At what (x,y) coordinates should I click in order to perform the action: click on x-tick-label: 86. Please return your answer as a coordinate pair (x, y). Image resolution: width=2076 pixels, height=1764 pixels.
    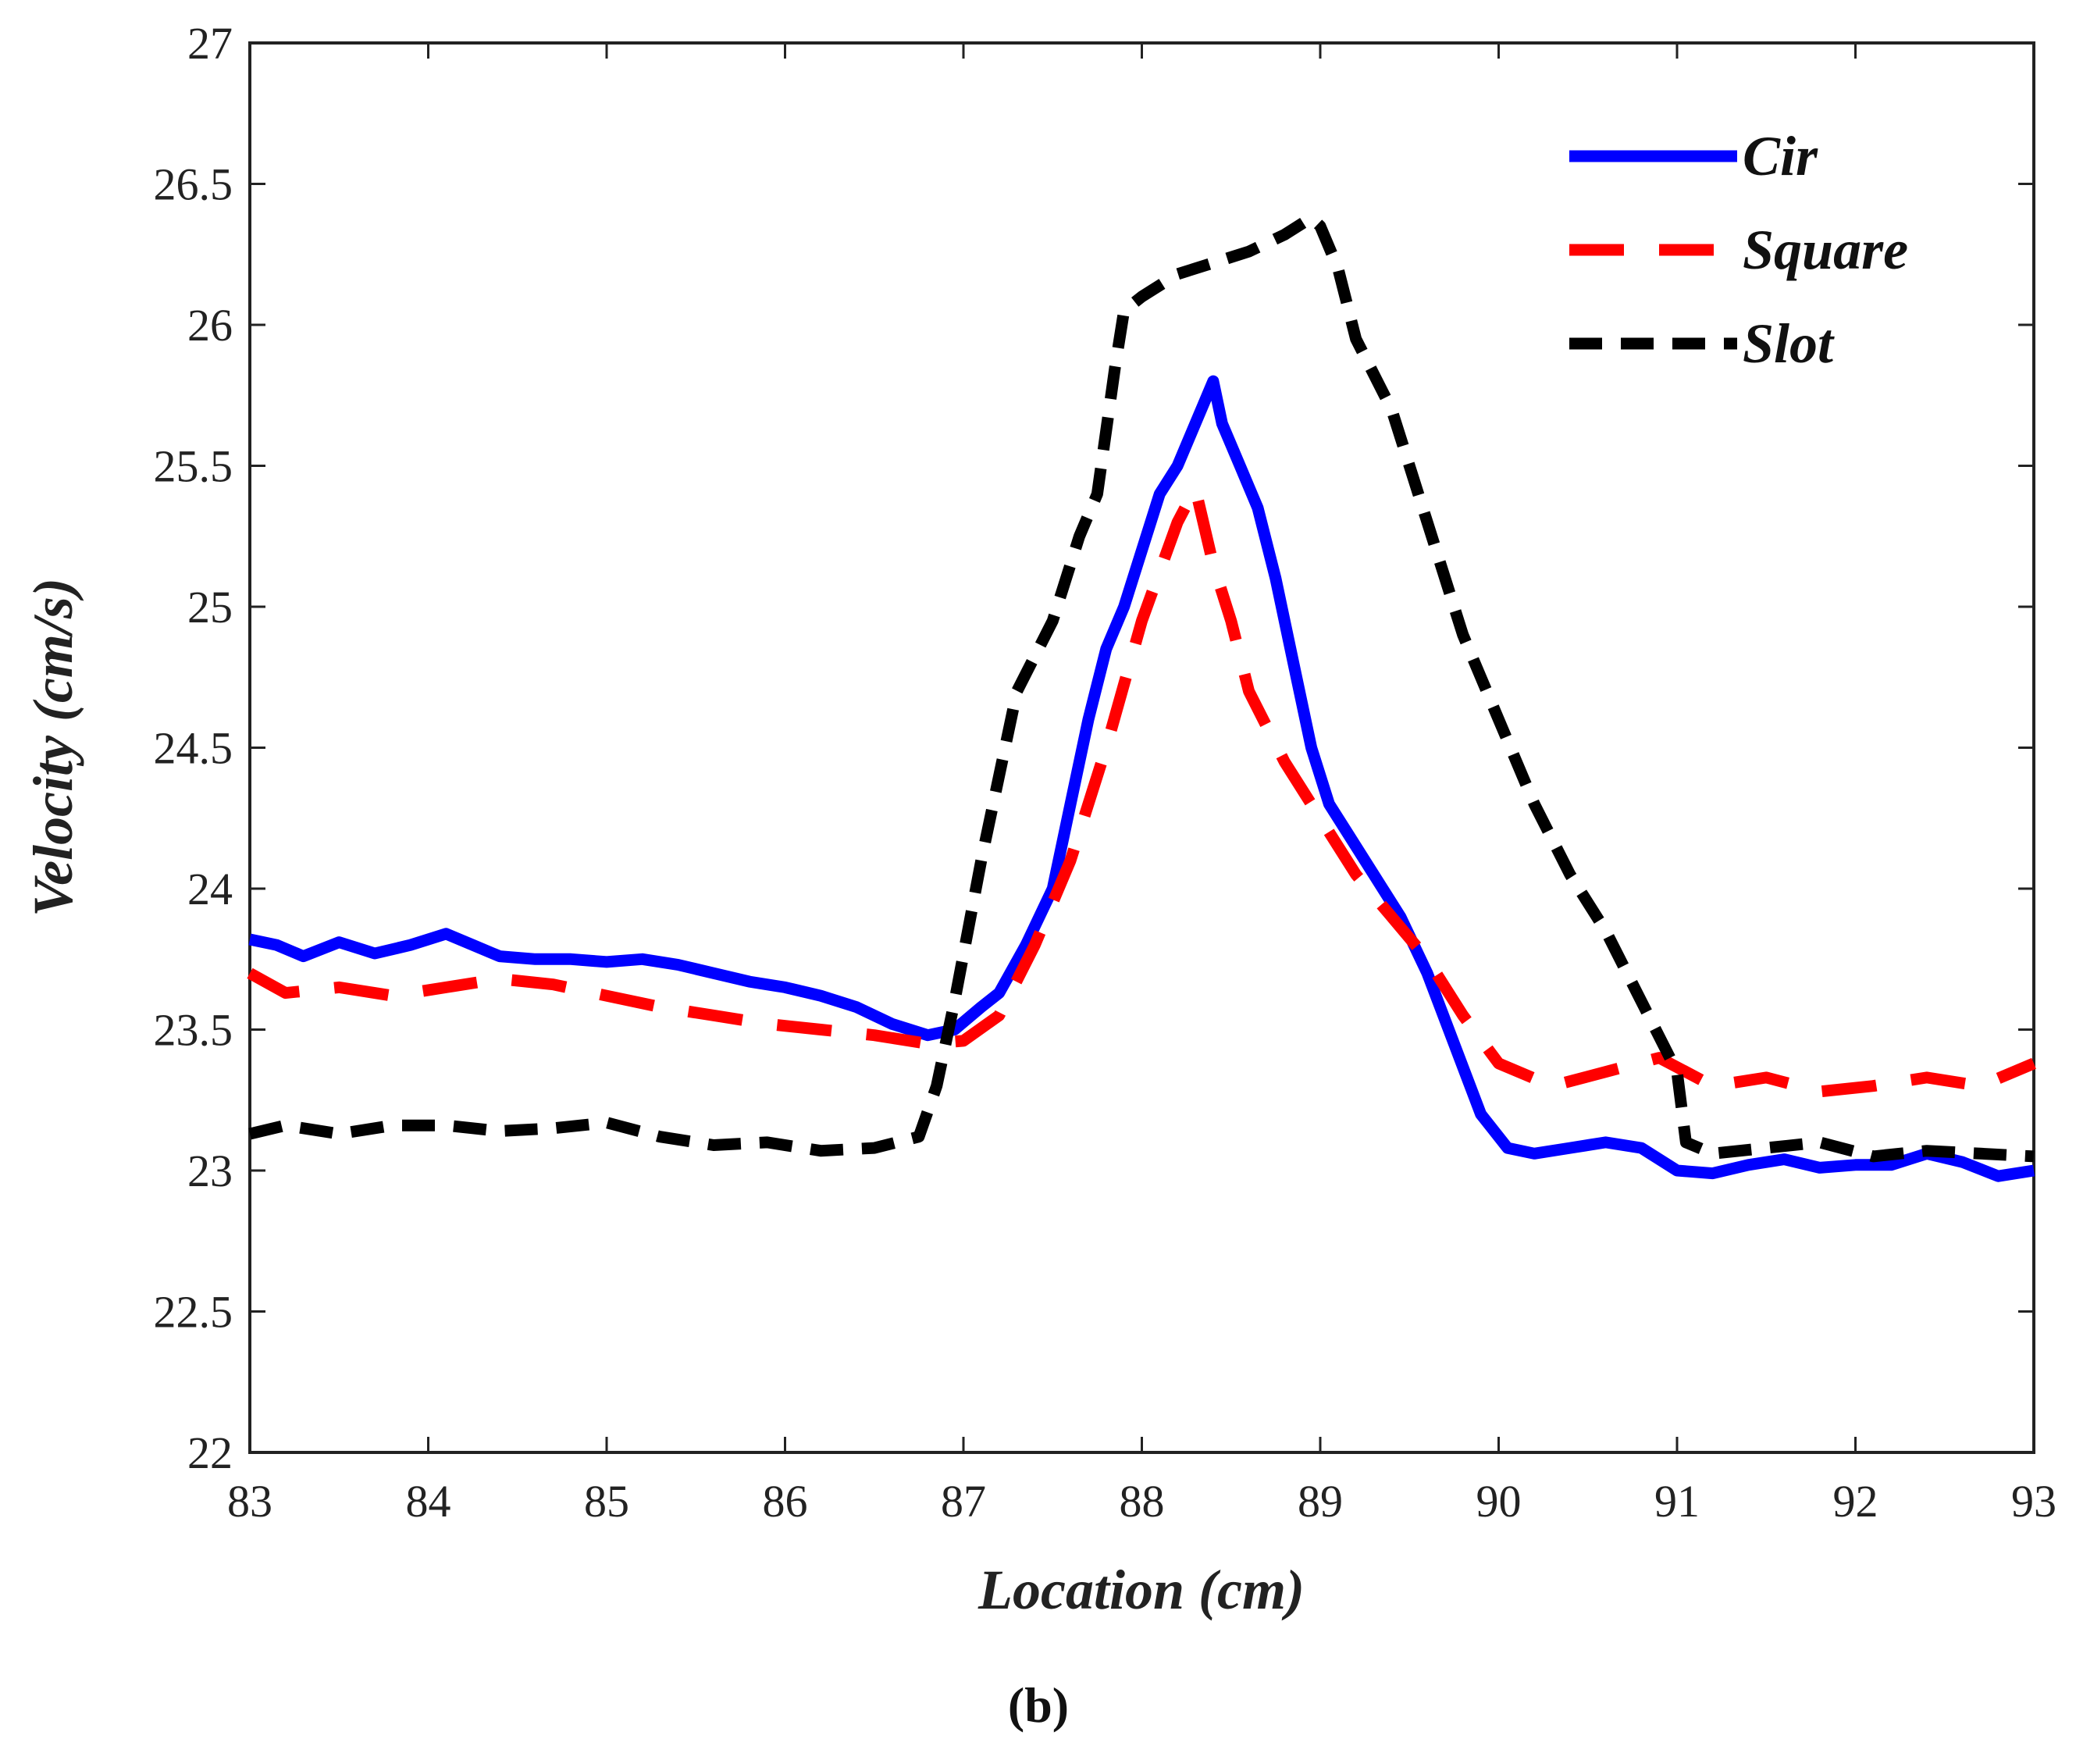
    Looking at the image, I should click on (786, 1501).